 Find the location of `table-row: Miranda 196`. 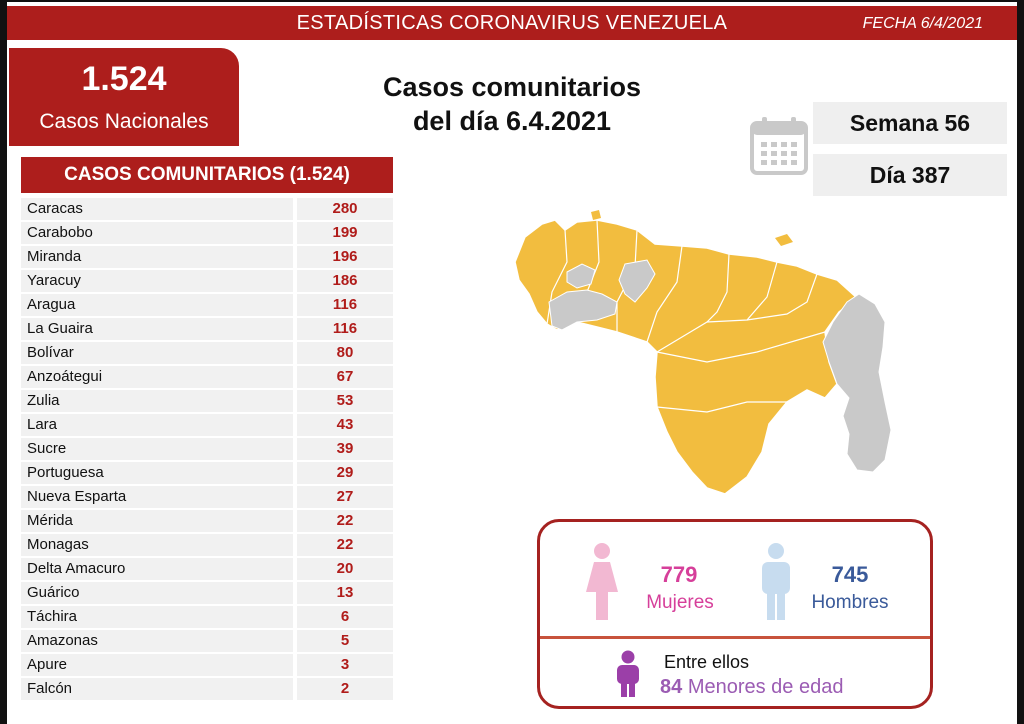

table-row: Miranda 196 is located at coordinates (207, 258).